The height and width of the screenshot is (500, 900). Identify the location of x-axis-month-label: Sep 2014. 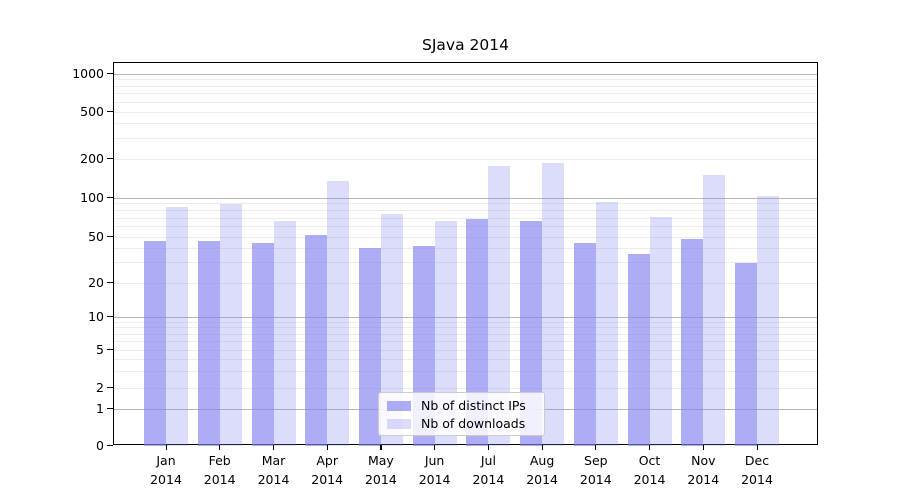
(596, 470).